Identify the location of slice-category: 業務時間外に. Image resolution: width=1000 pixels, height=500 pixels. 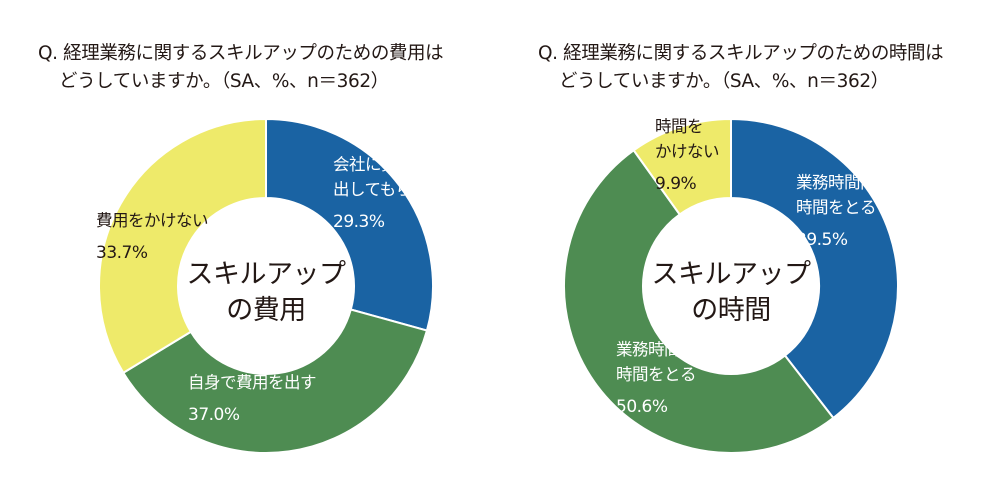
(664, 349).